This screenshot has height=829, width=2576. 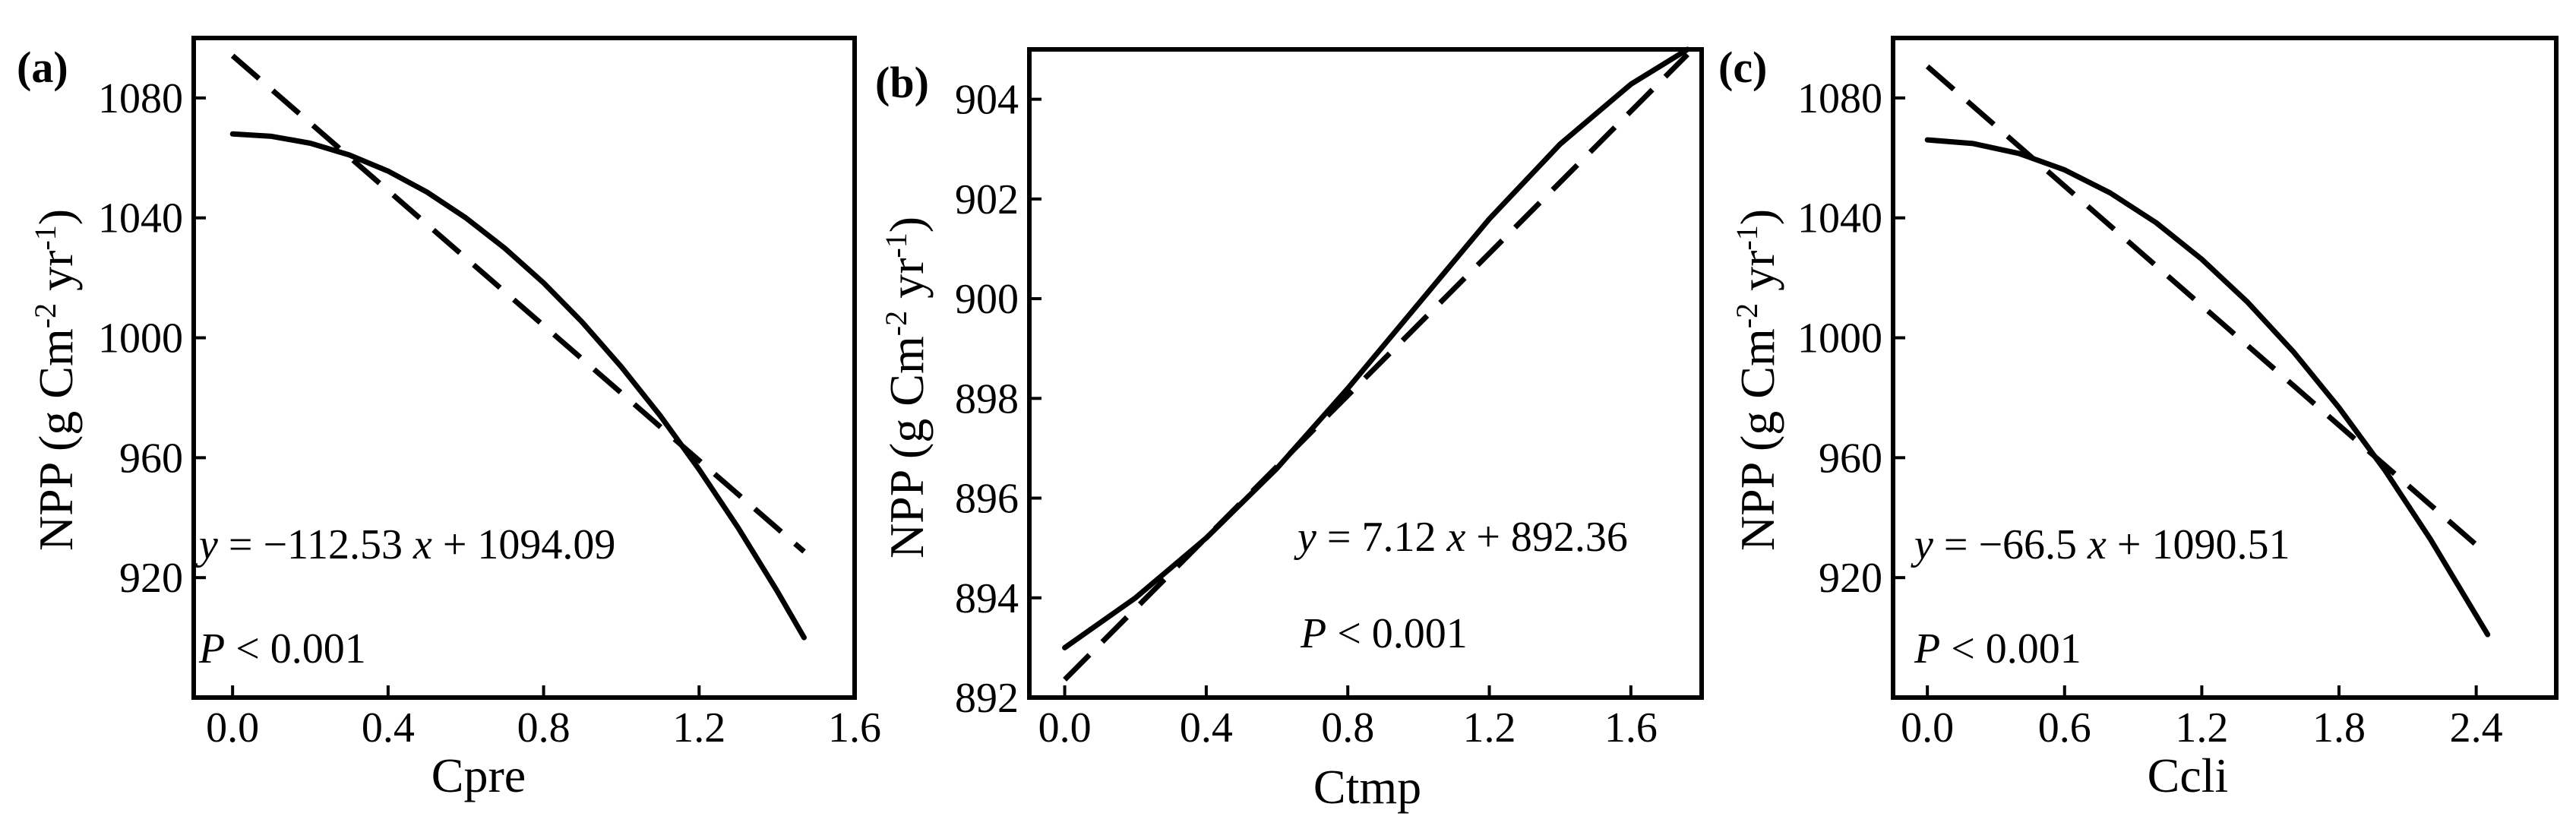 What do you see at coordinates (1742, 67) in the screenshot?
I see `panel-label-c: (c)` at bounding box center [1742, 67].